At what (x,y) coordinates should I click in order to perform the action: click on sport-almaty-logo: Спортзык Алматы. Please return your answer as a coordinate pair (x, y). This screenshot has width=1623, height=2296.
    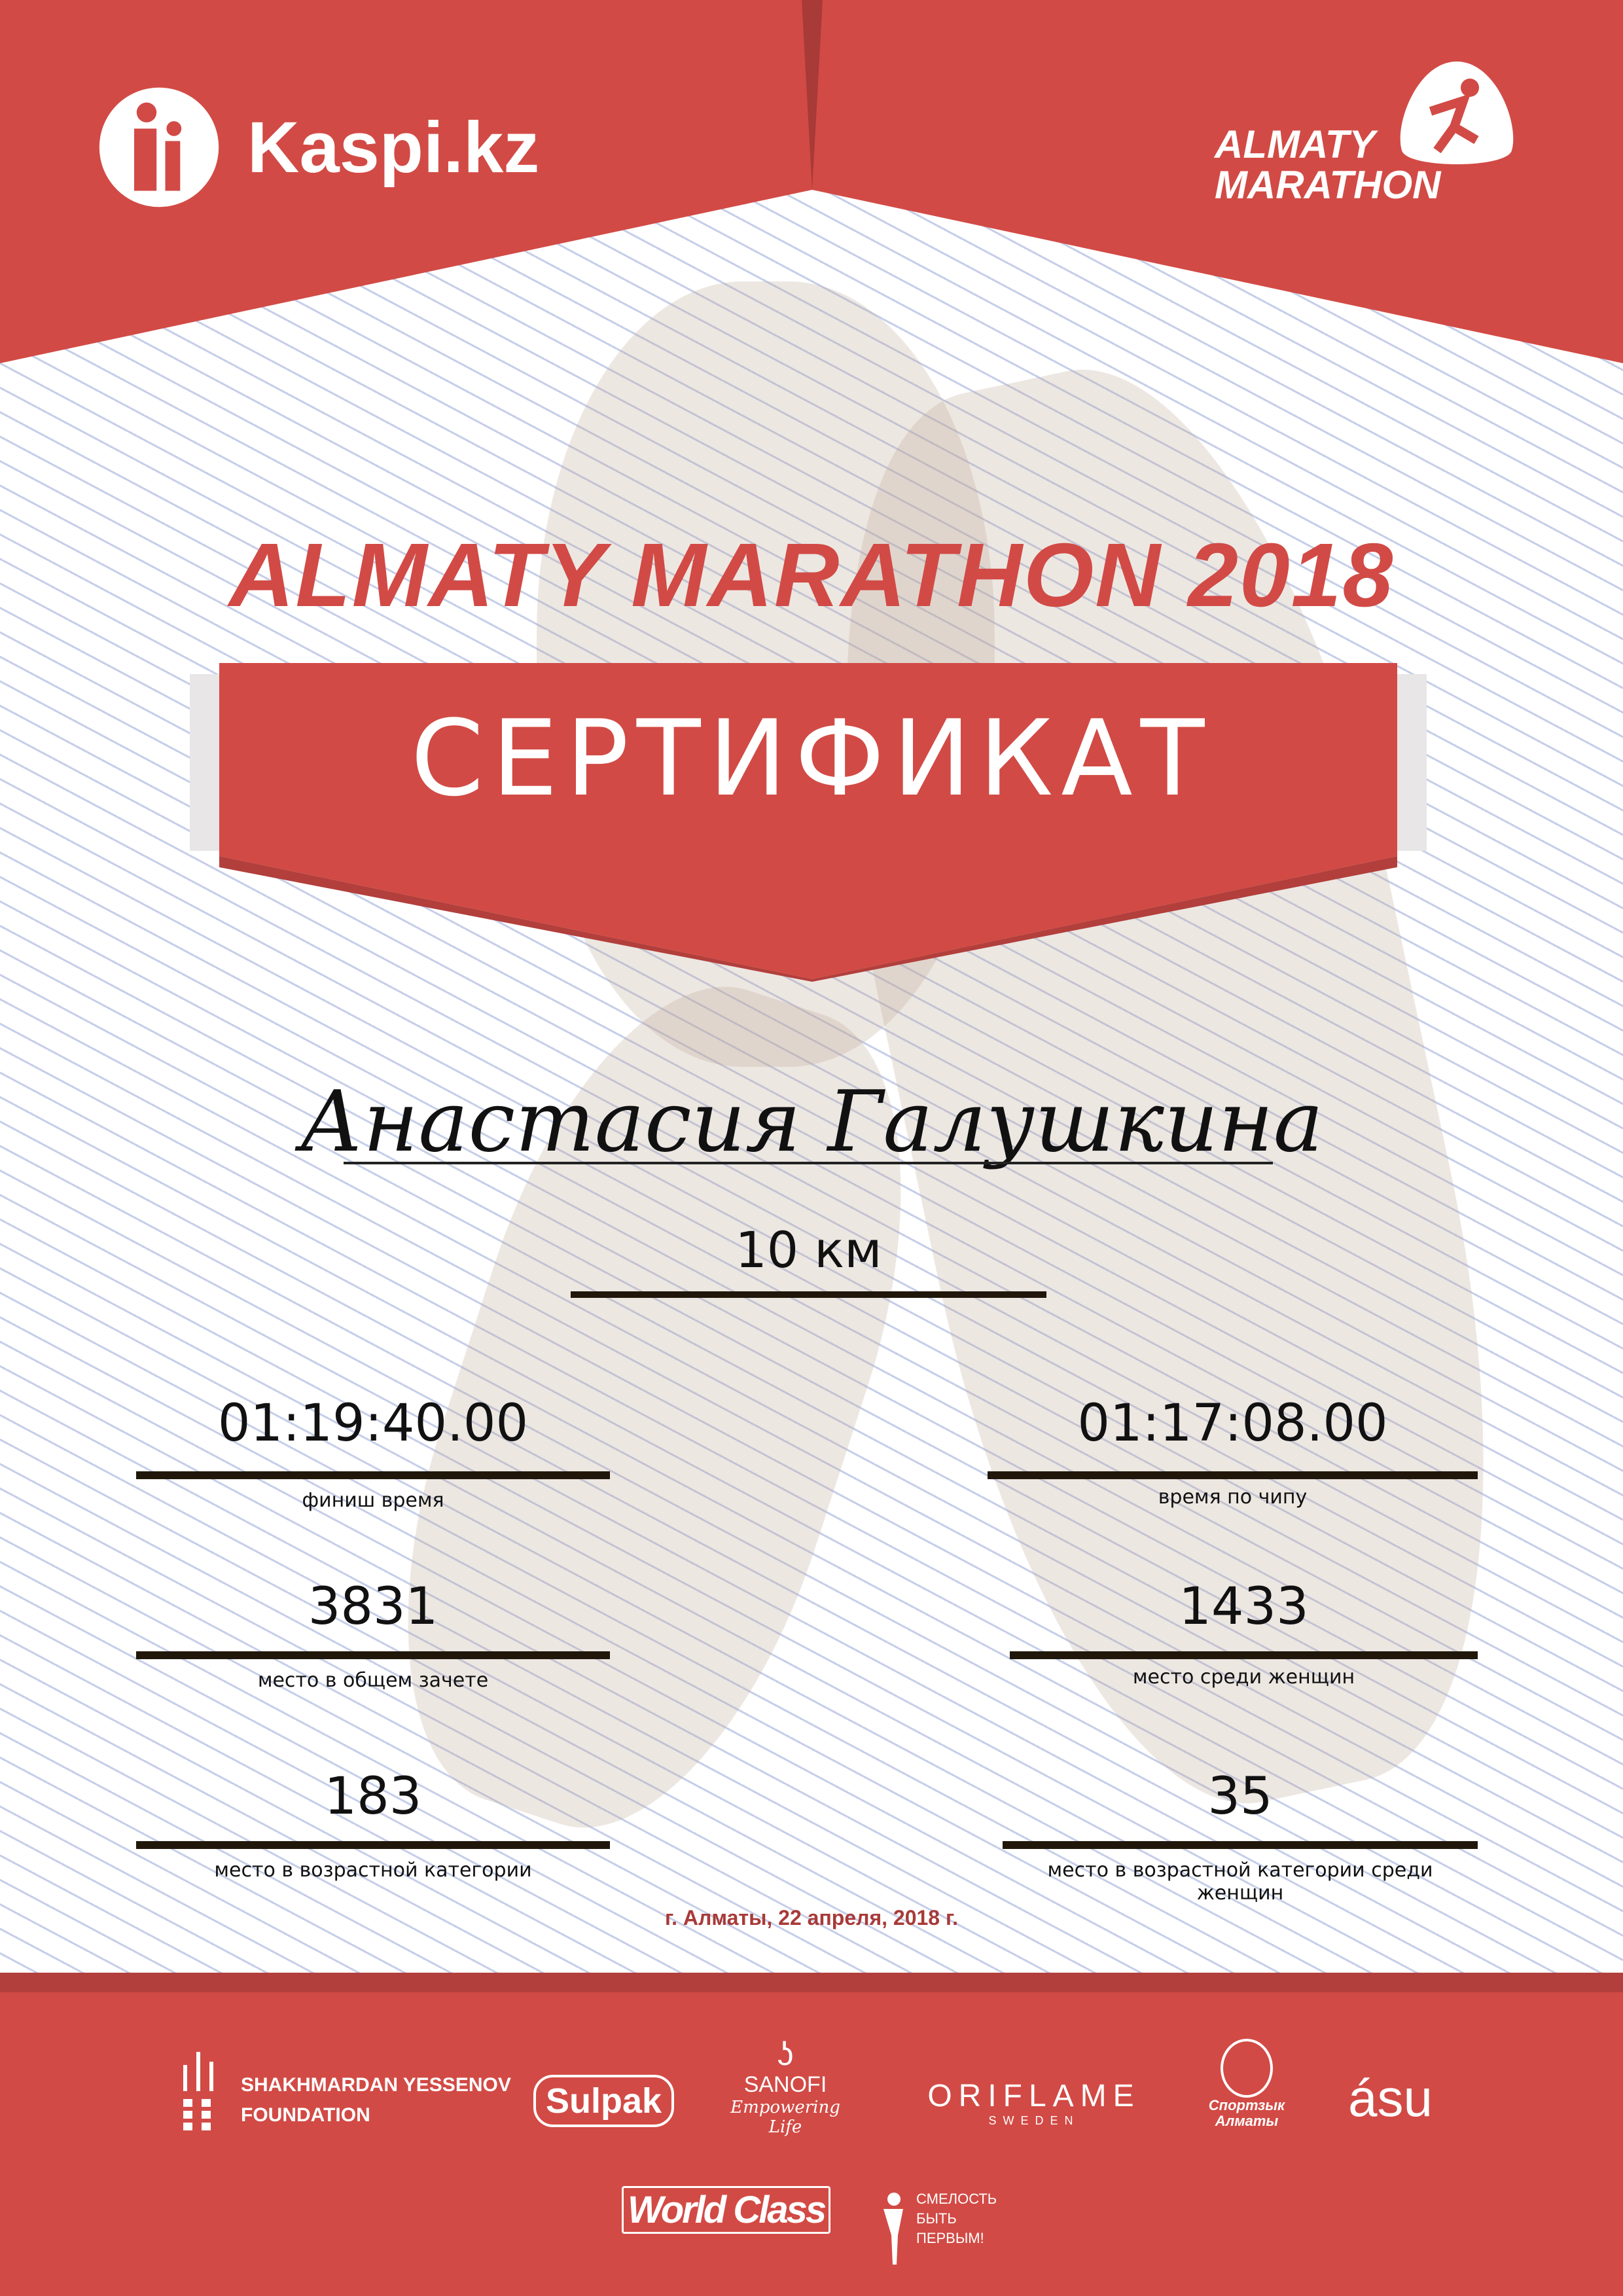
    Looking at the image, I should click on (1247, 2084).